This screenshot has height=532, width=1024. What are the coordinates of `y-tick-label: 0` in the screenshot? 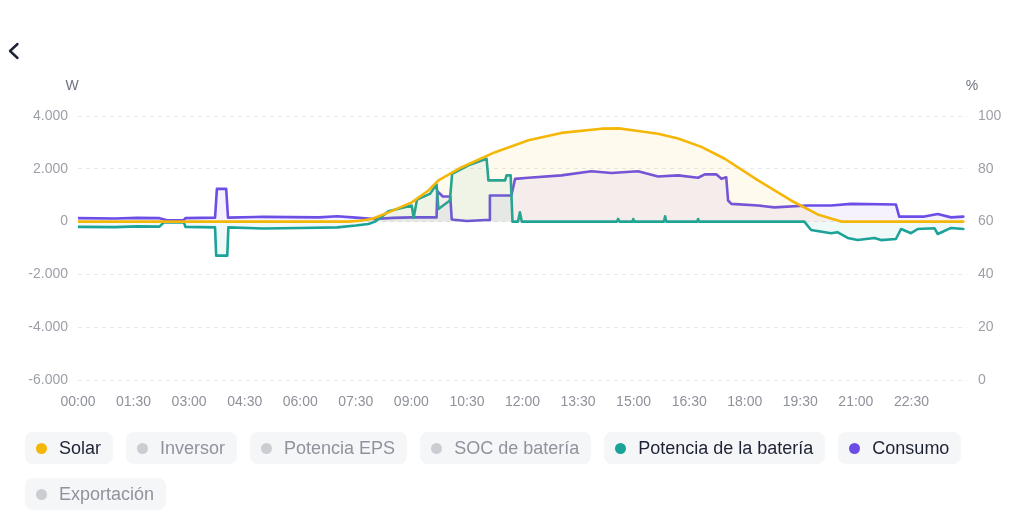 It's located at (64, 220).